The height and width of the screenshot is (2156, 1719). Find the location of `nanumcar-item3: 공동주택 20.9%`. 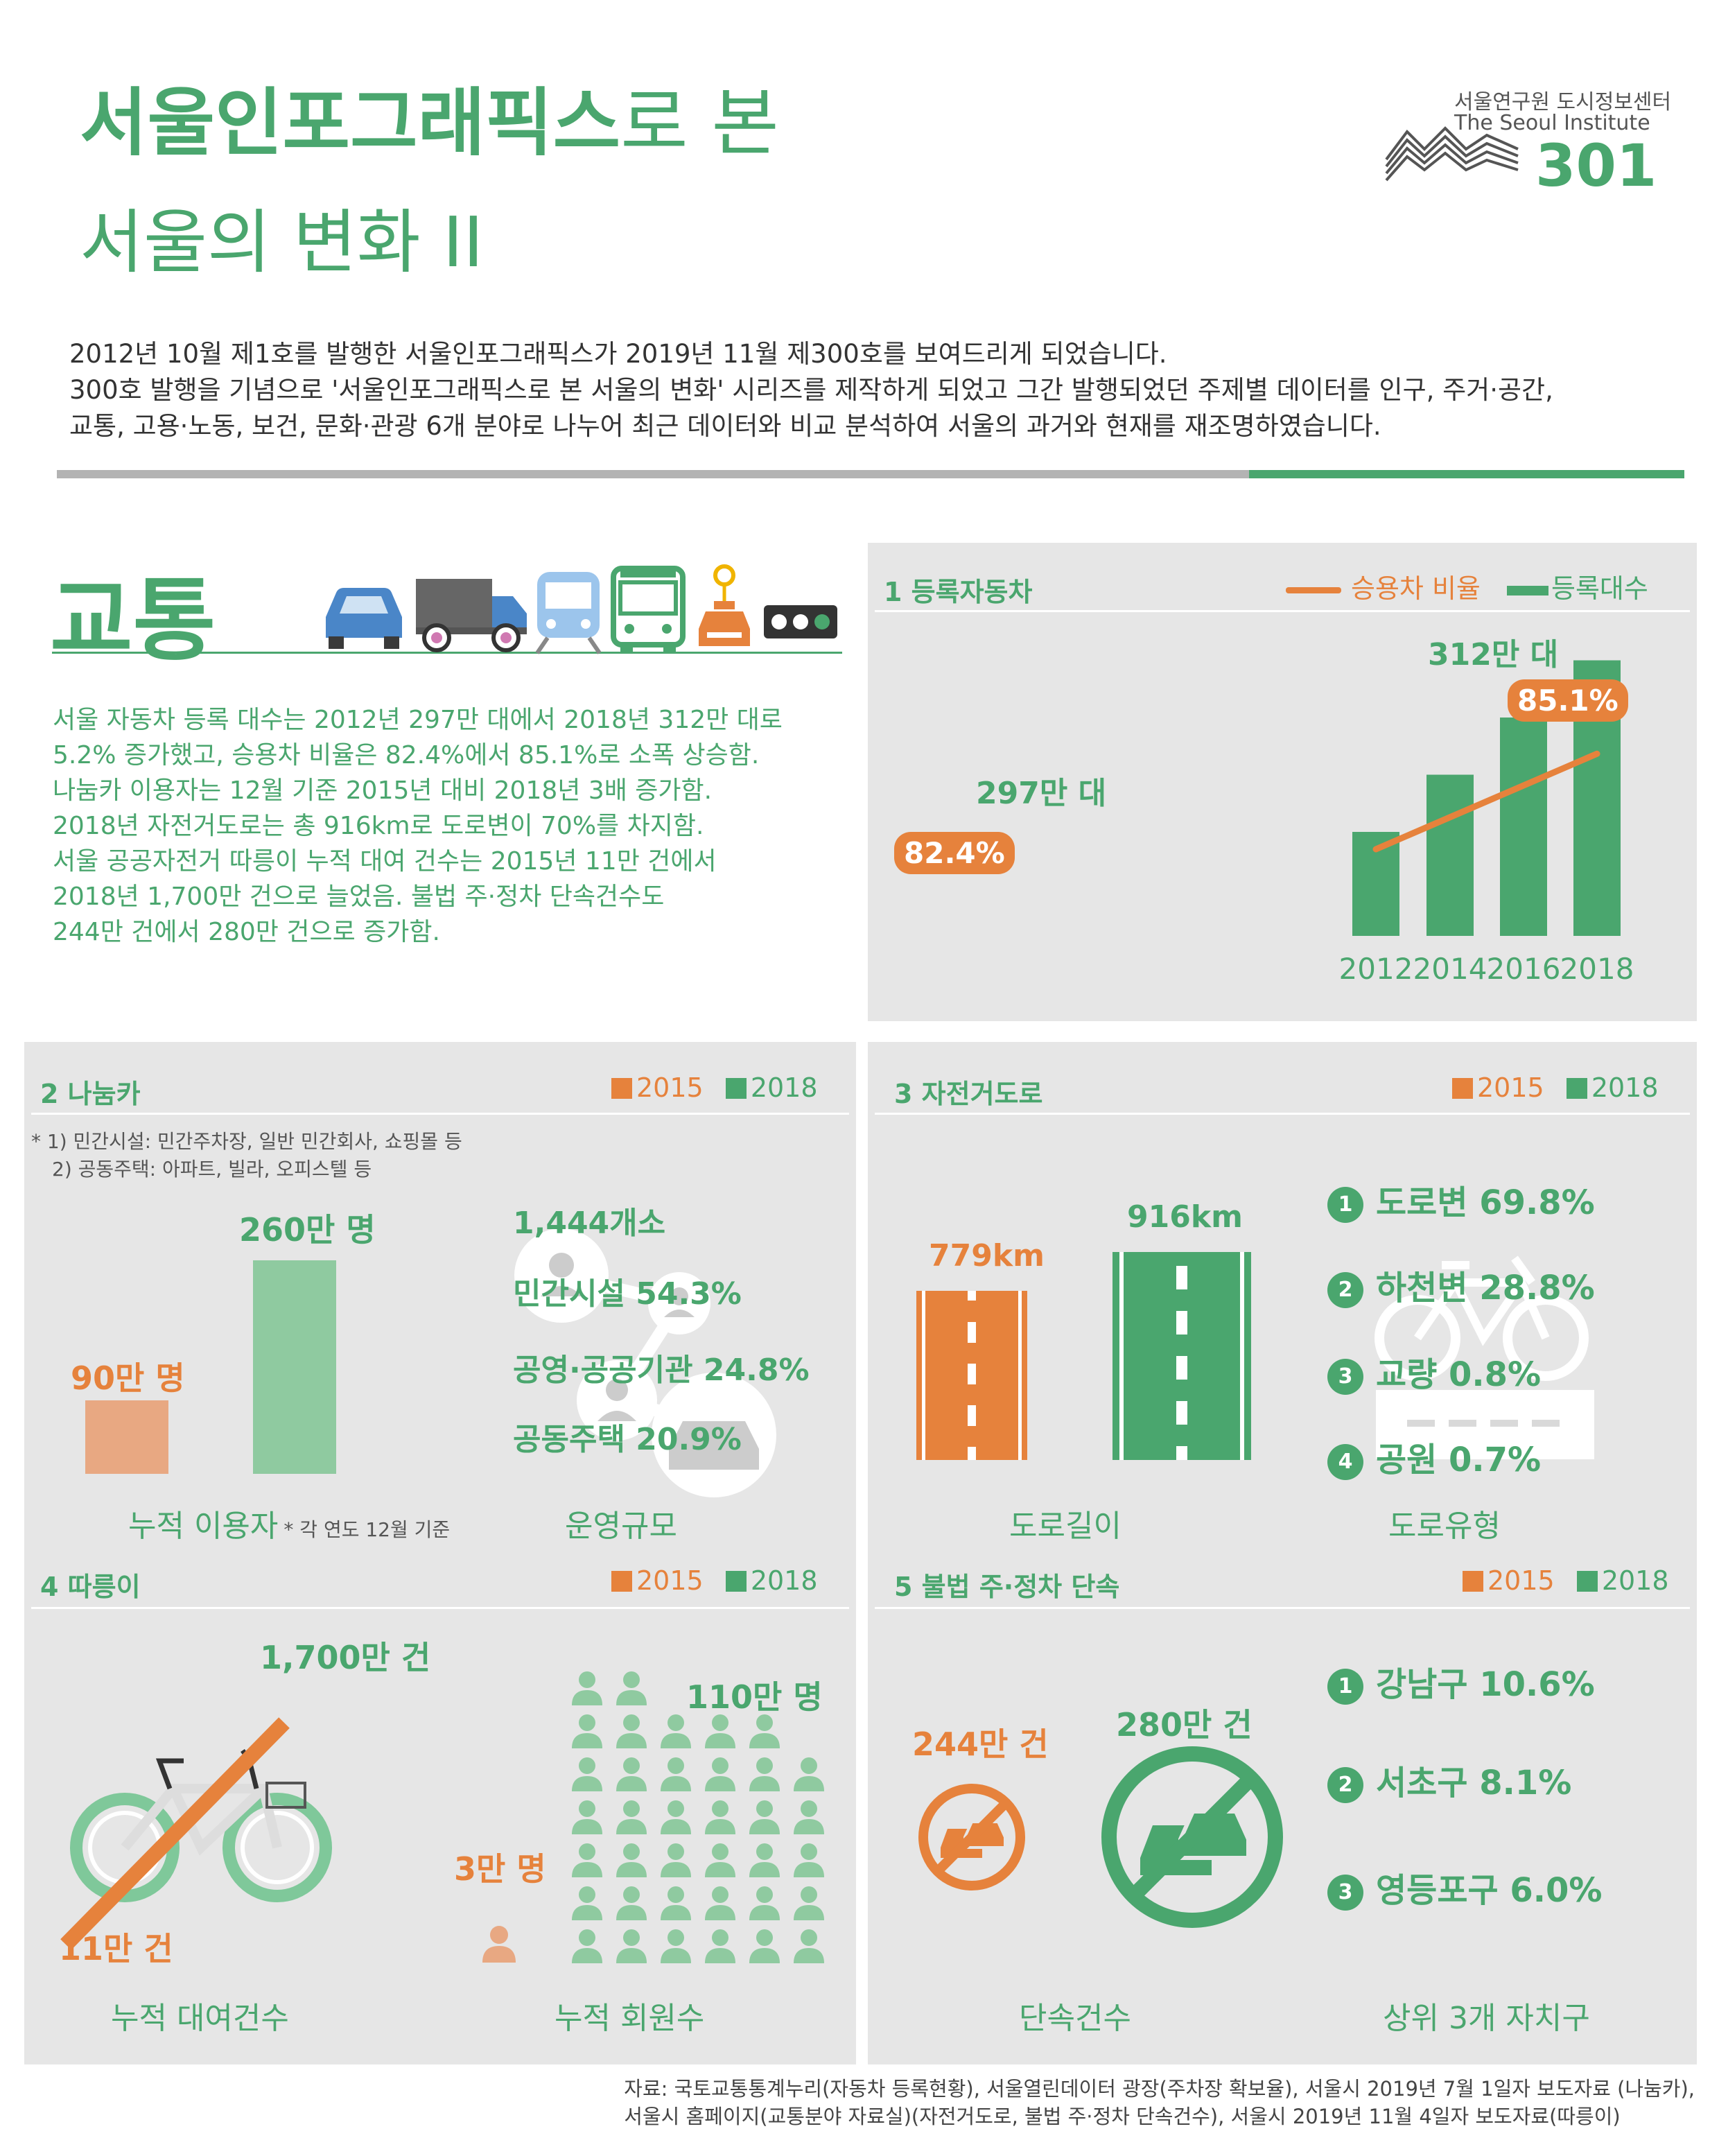

nanumcar-item3: 공동주택 20.9% is located at coordinates (627, 1439).